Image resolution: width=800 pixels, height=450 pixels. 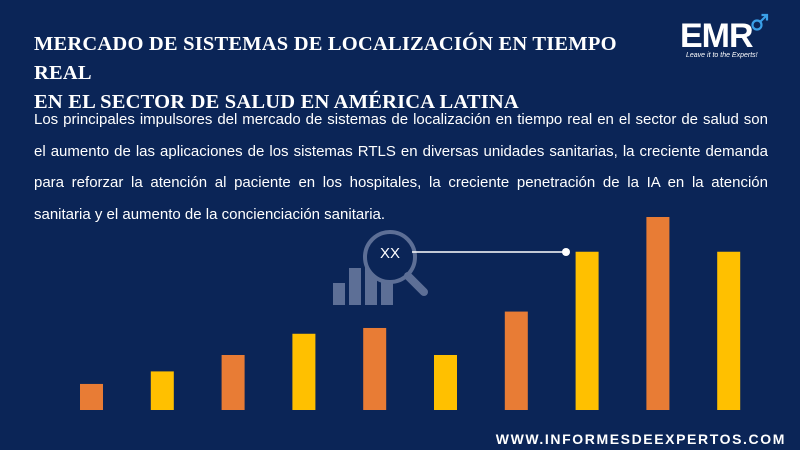 I want to click on logo-text: EMR, so click(x=717, y=36).